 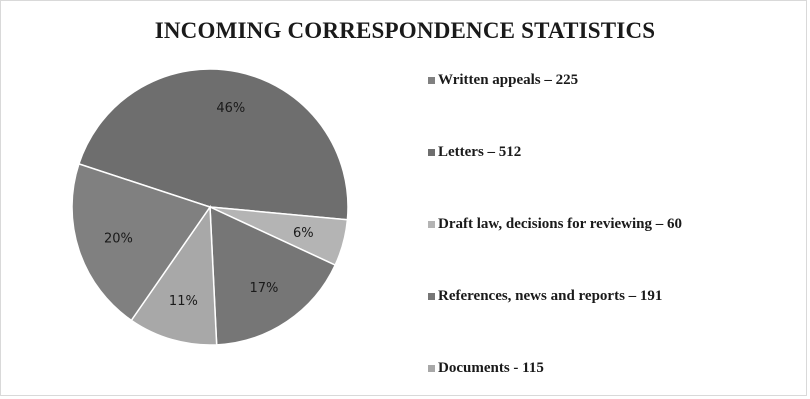 What do you see at coordinates (183, 301) in the screenshot?
I see `slice-percent-label: 11%` at bounding box center [183, 301].